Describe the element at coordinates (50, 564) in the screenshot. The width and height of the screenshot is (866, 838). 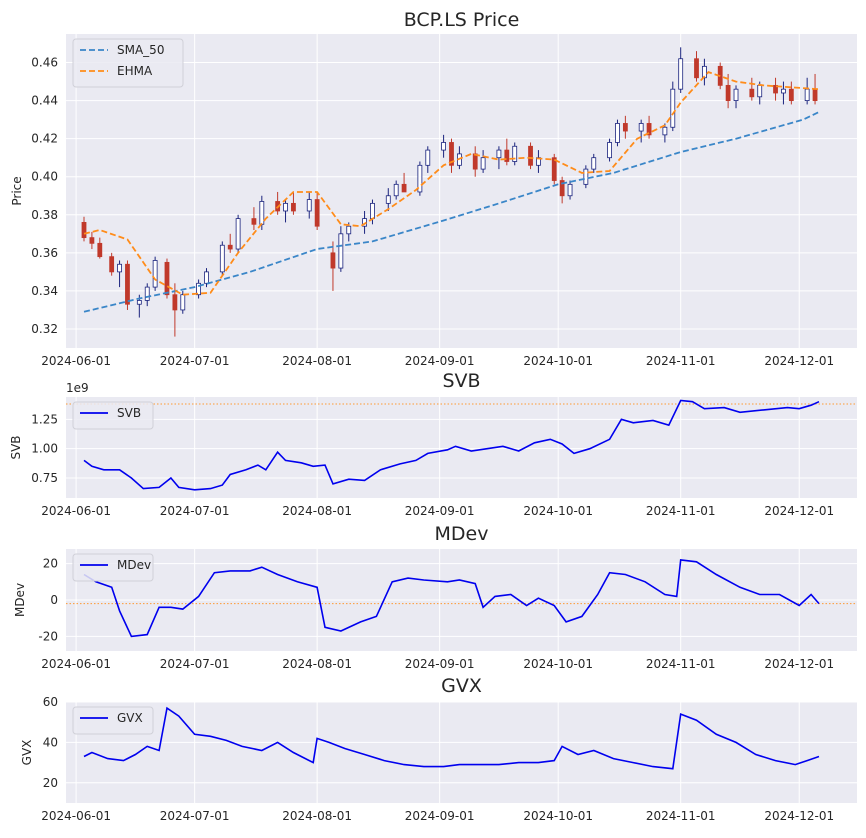
I see `y-tick-label: 20` at that location.